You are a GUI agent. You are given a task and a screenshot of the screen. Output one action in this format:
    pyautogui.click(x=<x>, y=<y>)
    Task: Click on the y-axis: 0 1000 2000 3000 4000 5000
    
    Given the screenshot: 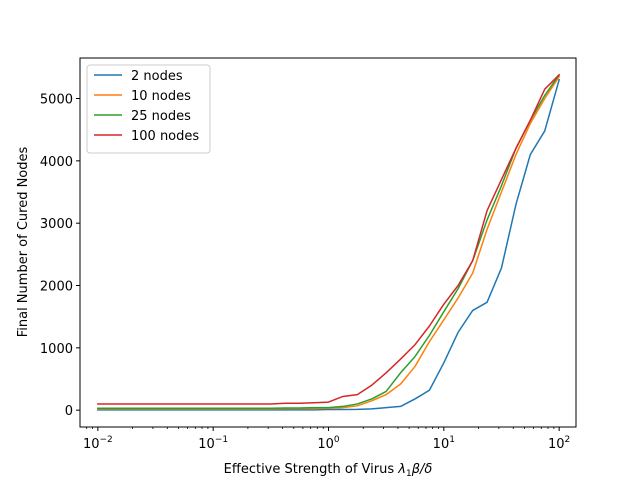 What is the action you would take?
    pyautogui.click(x=60, y=256)
    